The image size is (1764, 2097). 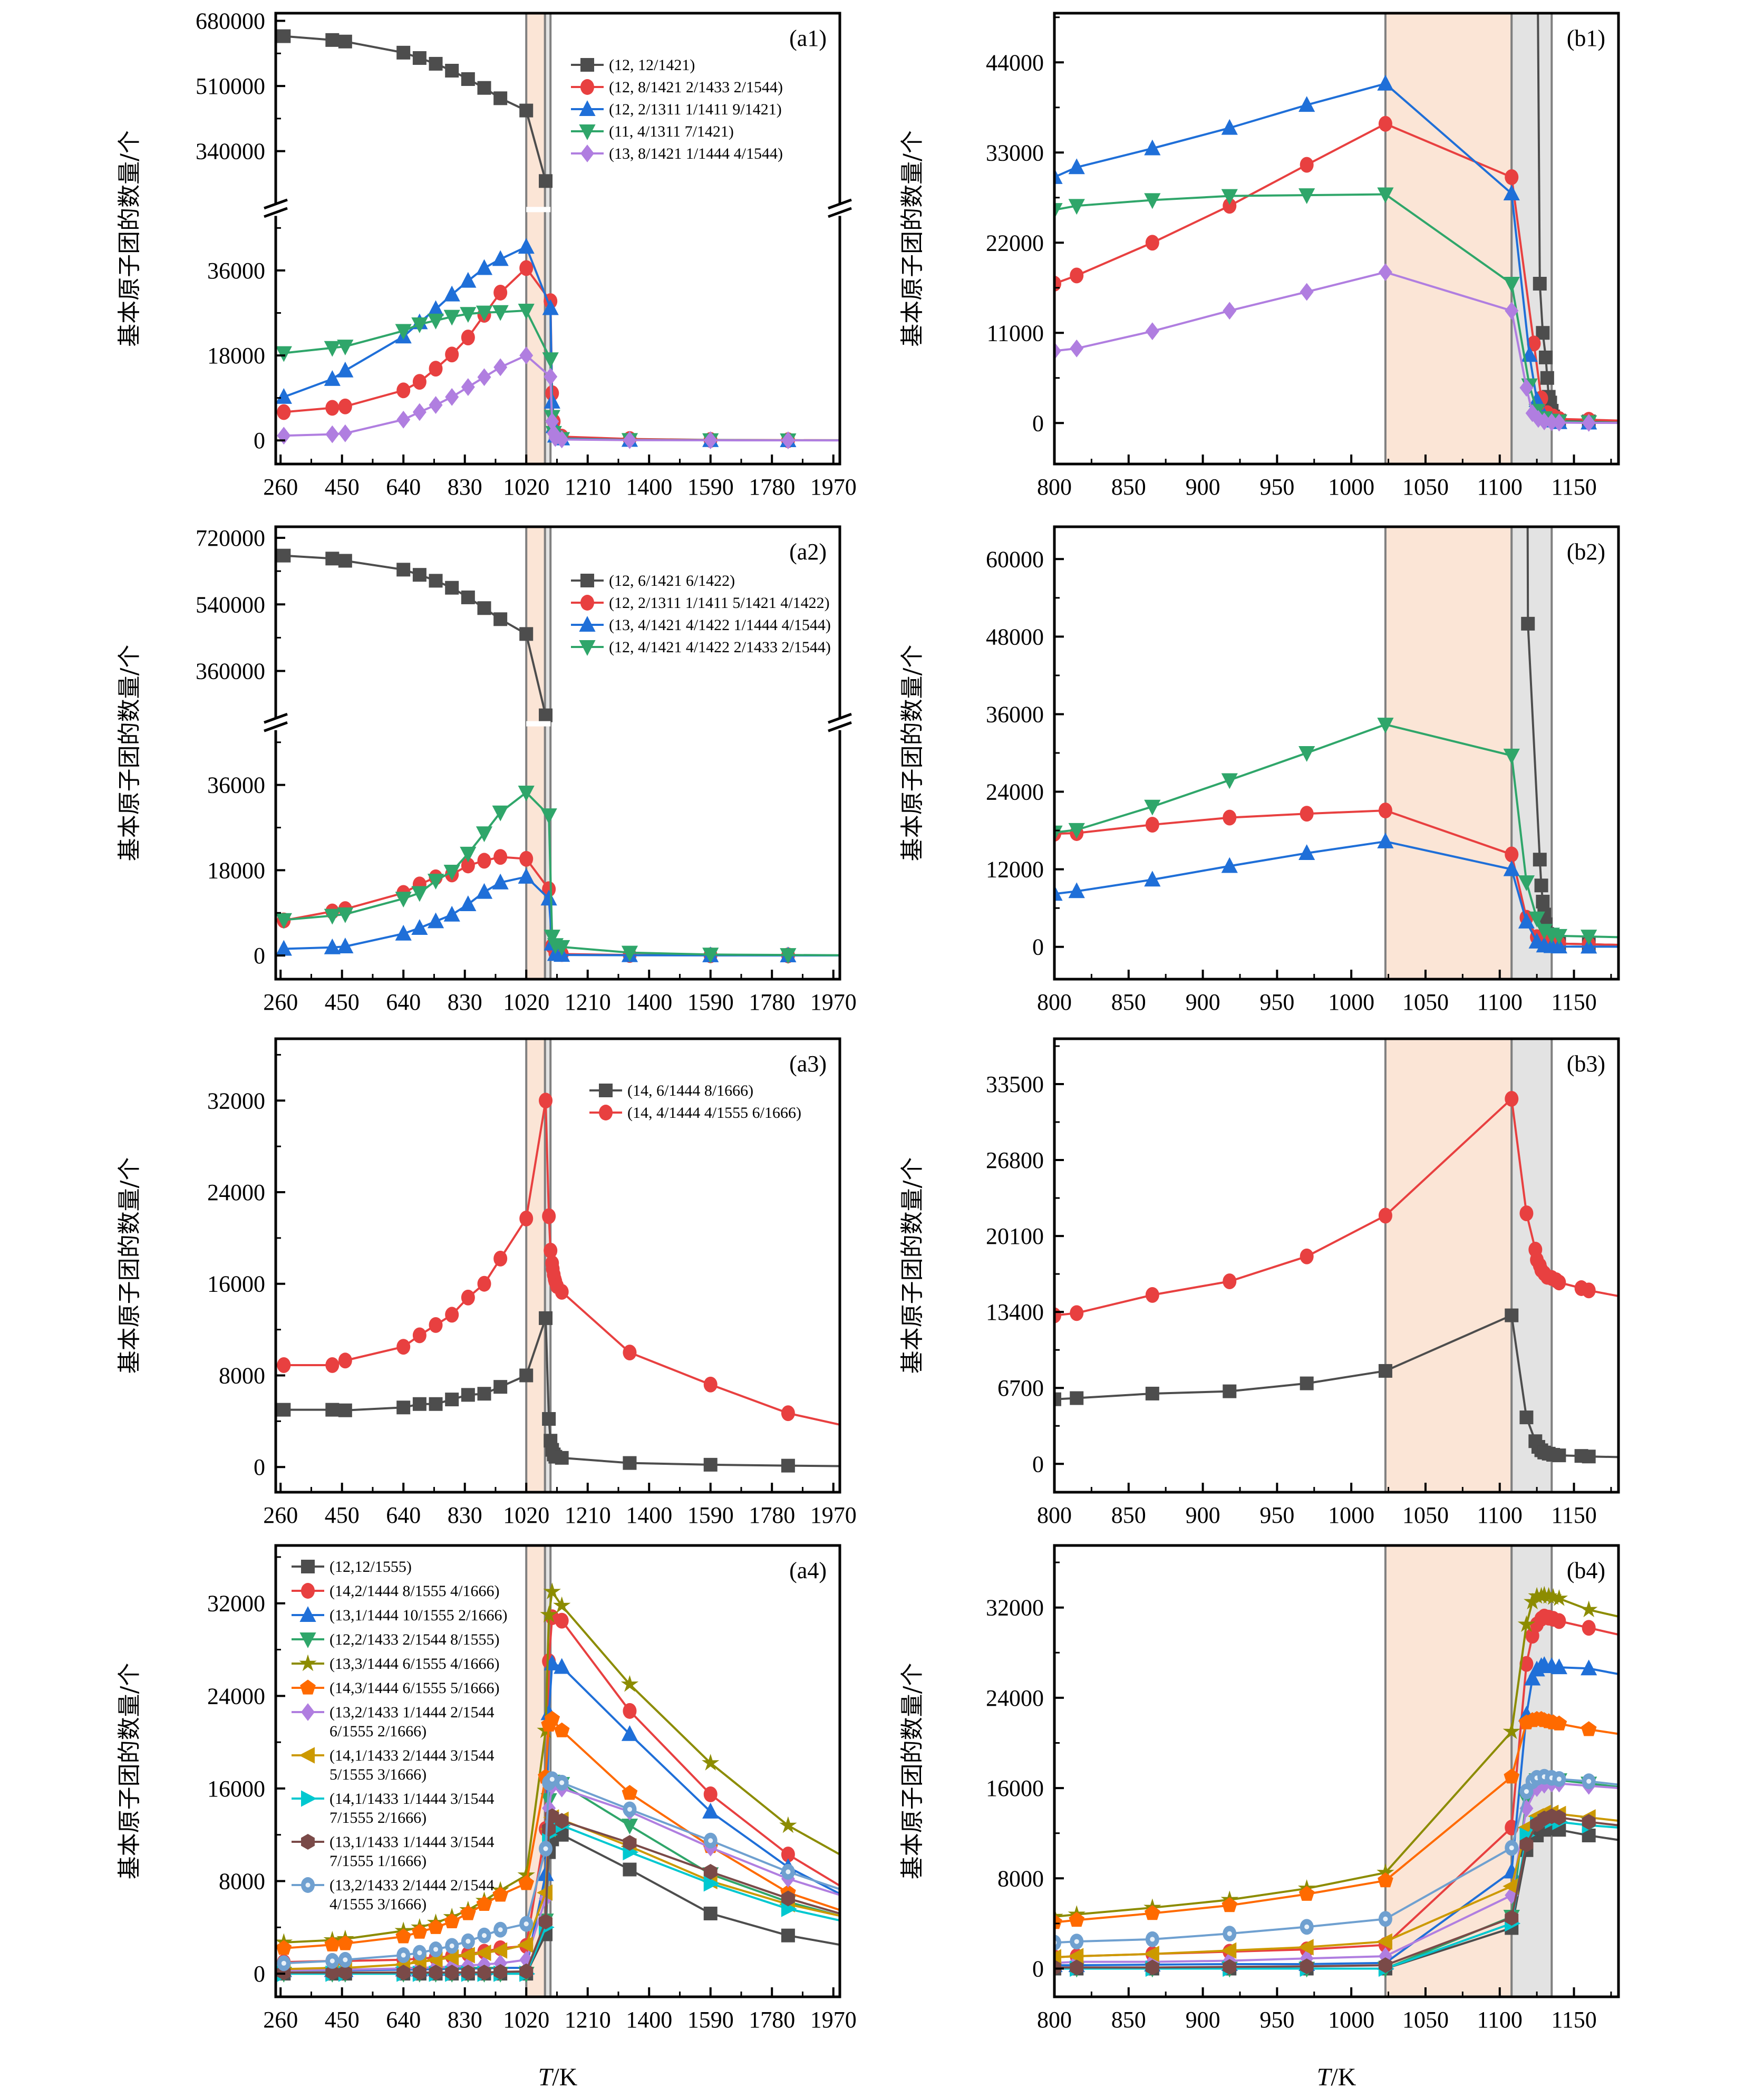 What do you see at coordinates (710, 1515) in the screenshot?
I see `x-tick-label: 1590` at bounding box center [710, 1515].